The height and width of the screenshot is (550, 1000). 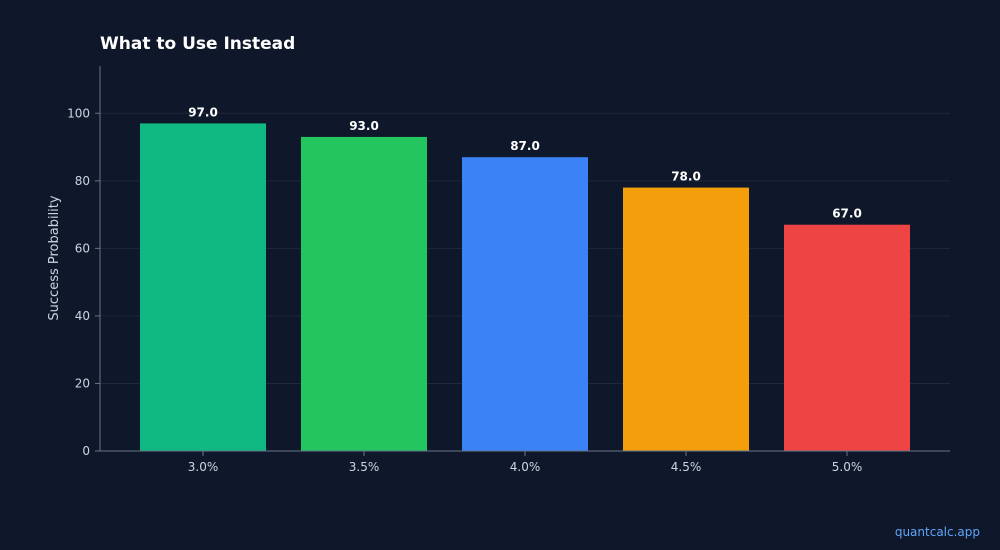 I want to click on y-tick-label: 100, so click(x=78, y=113).